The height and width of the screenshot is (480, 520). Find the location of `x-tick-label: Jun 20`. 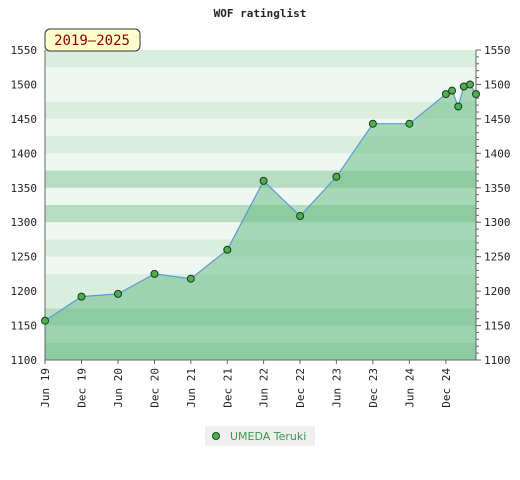

x-tick-label: Jun 20 is located at coordinates (118, 388).